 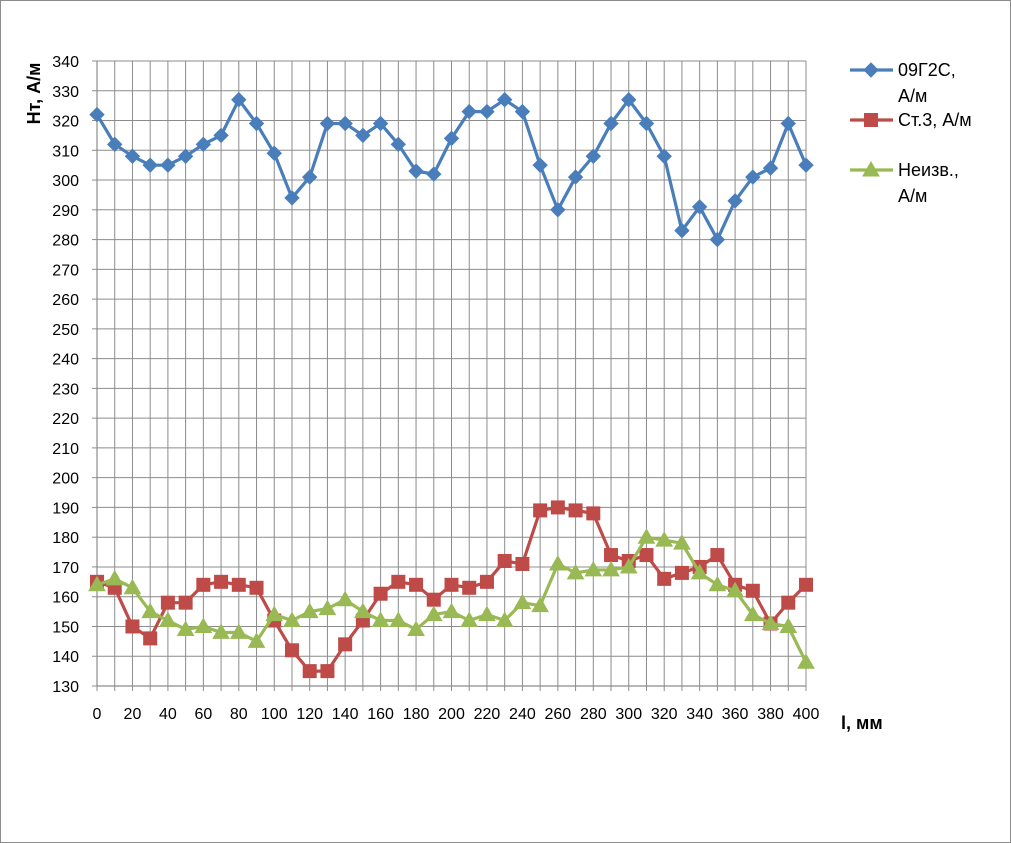 What do you see at coordinates (65, 330) in the screenshot?
I see `y-tick-label: 250` at bounding box center [65, 330].